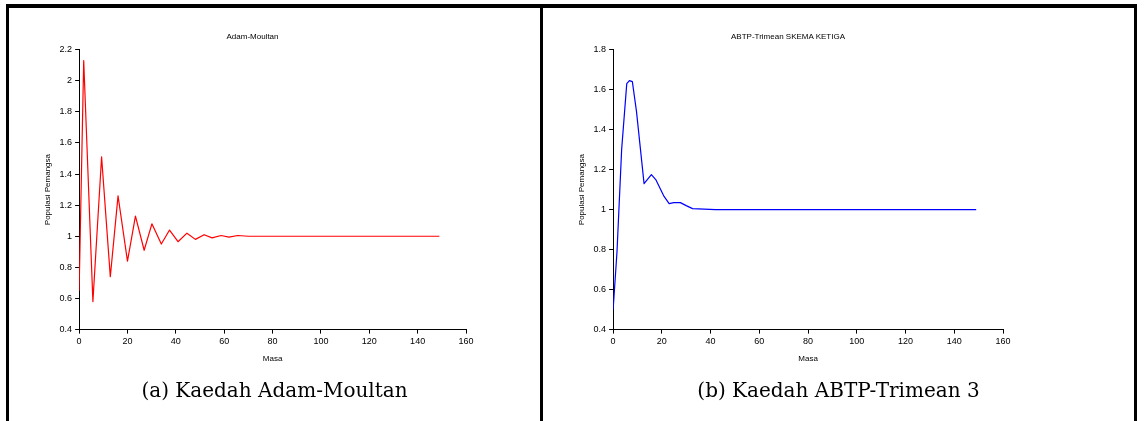 Image resolution: width=1145 pixels, height=421 pixels. I want to click on text: (b) Kaedah ABTP-Trimean 3, so click(838, 390).